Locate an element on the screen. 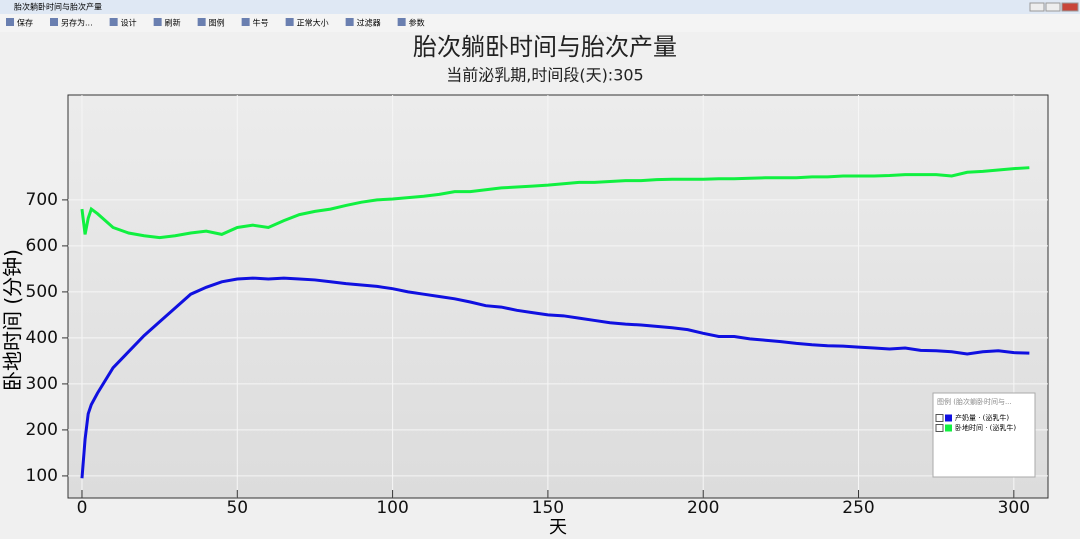 This screenshot has width=1080, height=539. toolbar-button: 刷新 is located at coordinates (173, 23).